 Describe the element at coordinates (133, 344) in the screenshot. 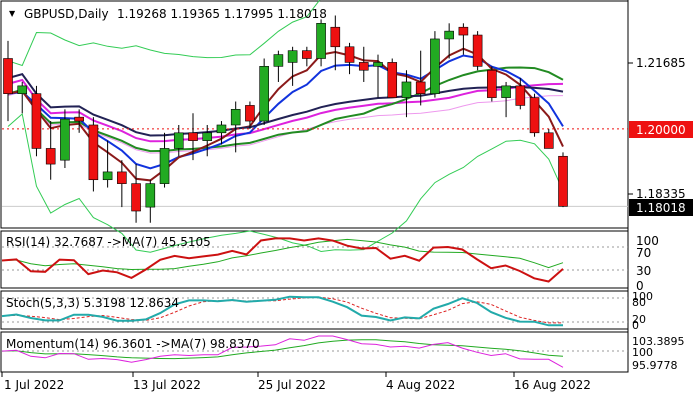

I see `momentum-label: Momentum(14) 96.3601 ->MA(7) 98.8370` at that location.